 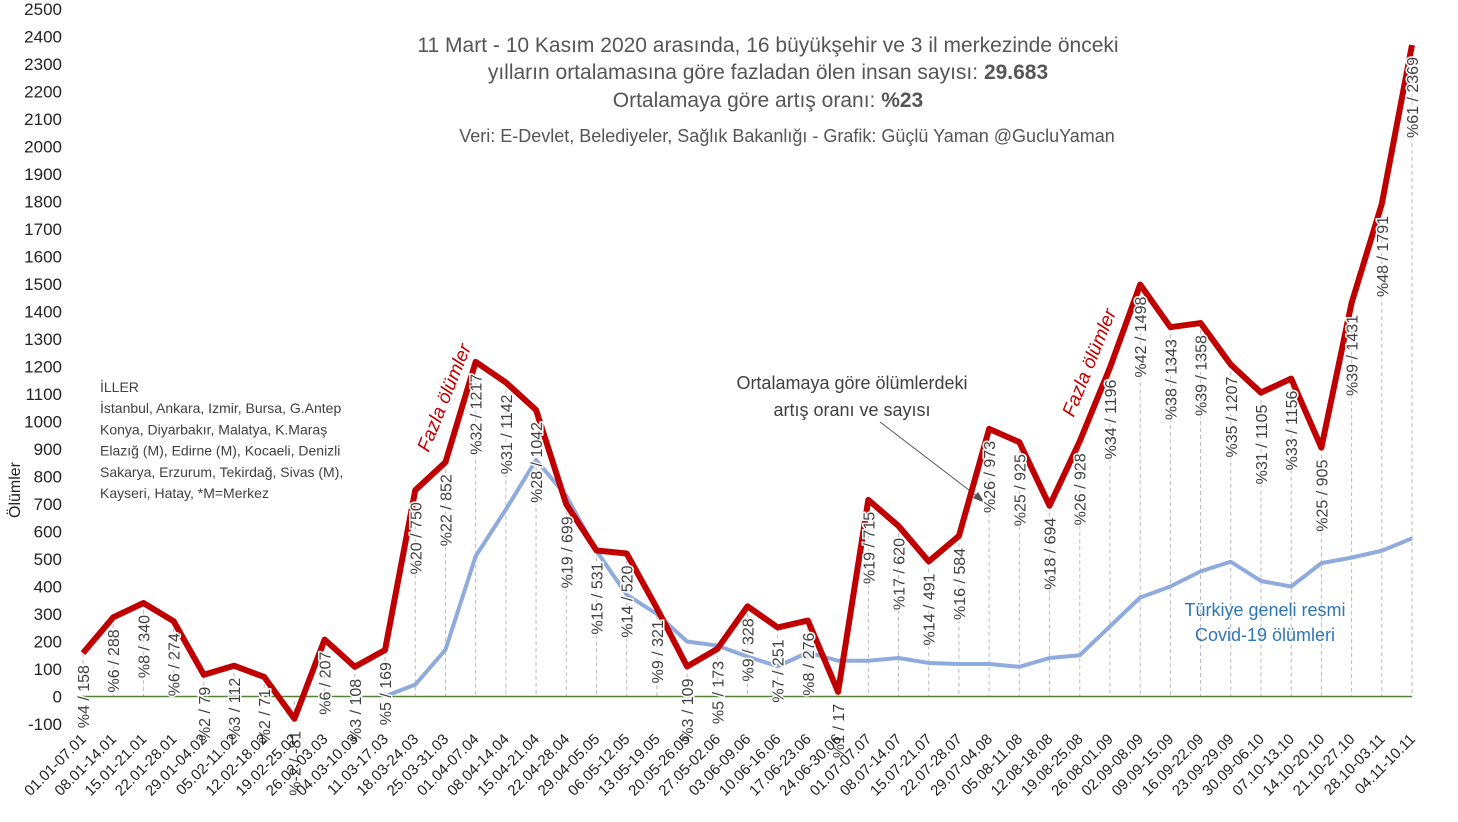 What do you see at coordinates (851, 410) in the screenshot?
I see `annotation: artış oranı ve sayısı` at bounding box center [851, 410].